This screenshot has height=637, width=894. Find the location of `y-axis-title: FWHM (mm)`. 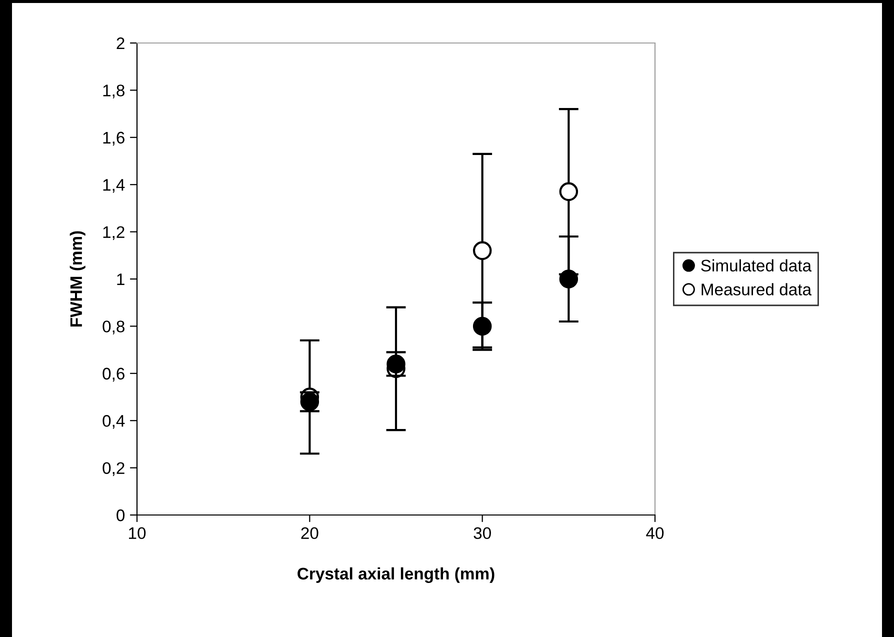

y-axis-title: FWHM (mm) is located at coordinates (78, 278).